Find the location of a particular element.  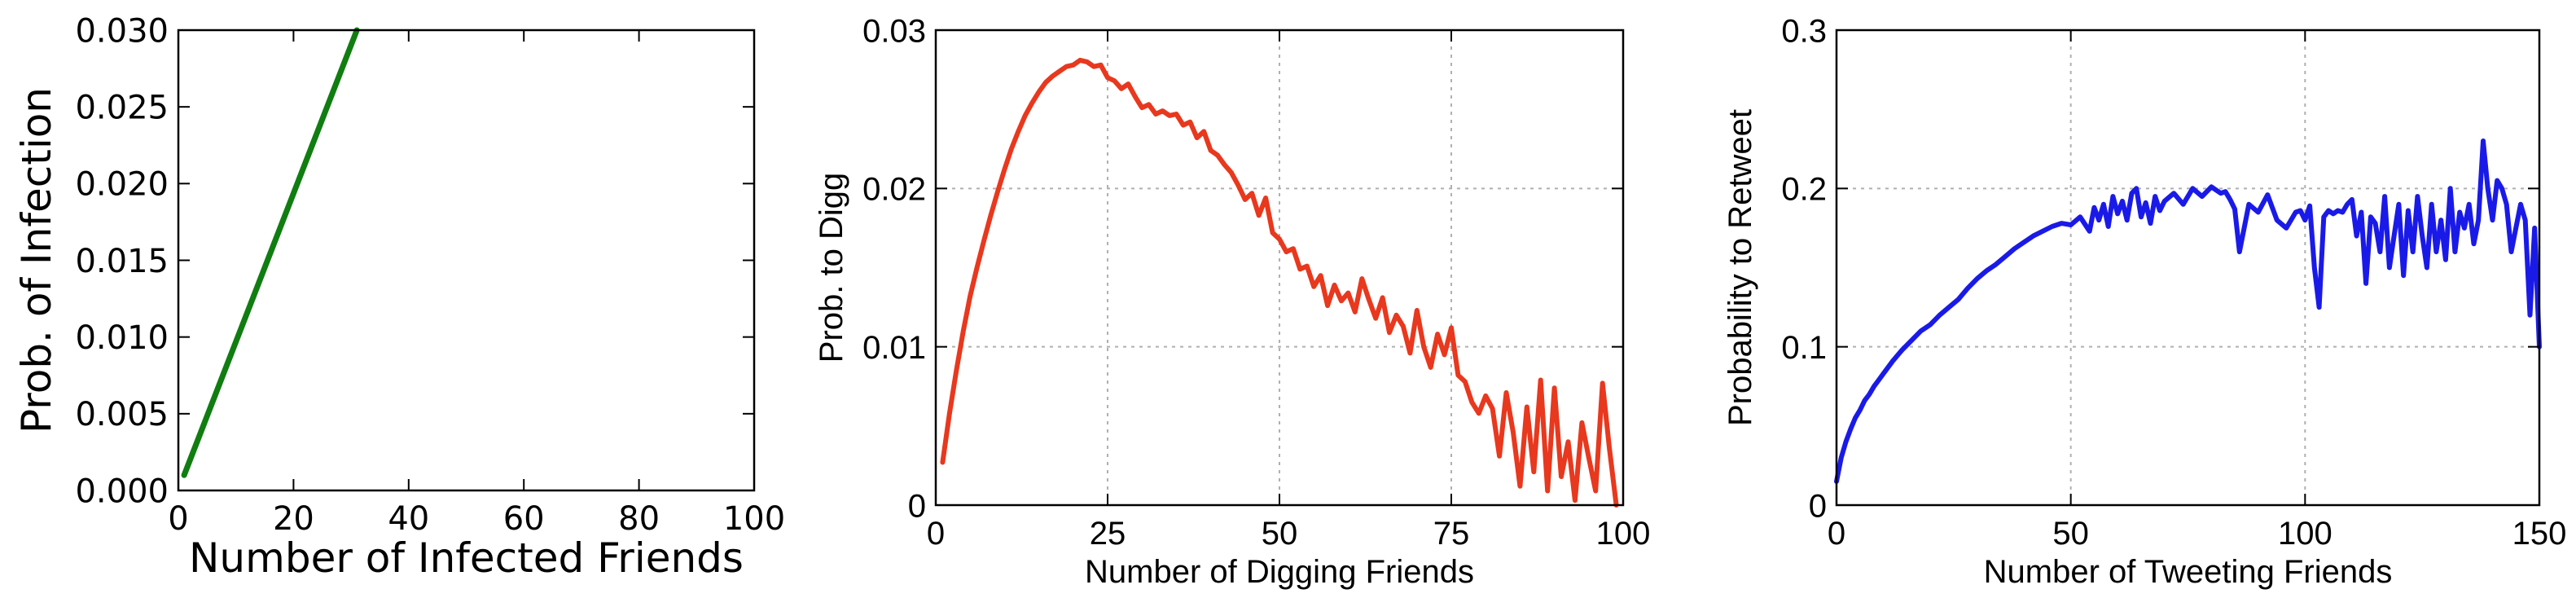

y-tick-label: 0.02 is located at coordinates (894, 190).